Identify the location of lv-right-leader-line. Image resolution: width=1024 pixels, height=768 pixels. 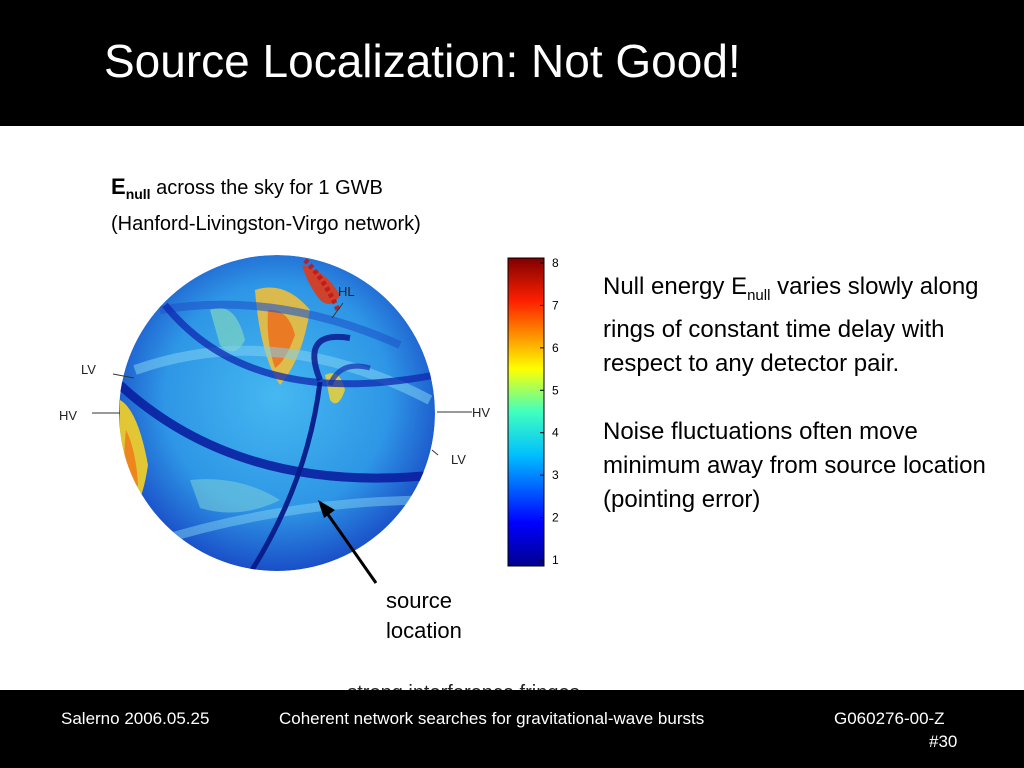
(435, 452).